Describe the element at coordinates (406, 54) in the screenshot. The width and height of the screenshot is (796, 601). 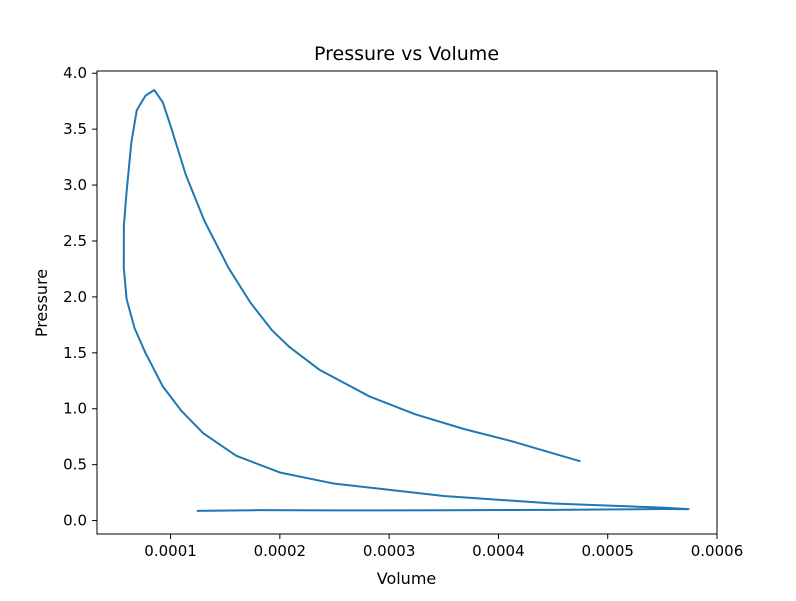
I see `chart-title: Pressure vs Volume` at that location.